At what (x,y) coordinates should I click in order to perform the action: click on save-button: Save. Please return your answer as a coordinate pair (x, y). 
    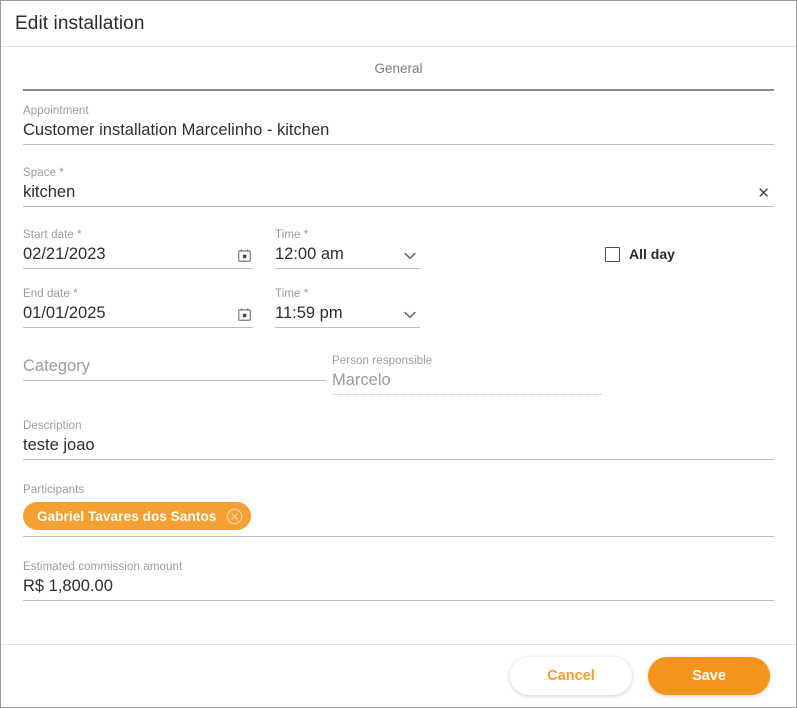
    Looking at the image, I should click on (709, 676).